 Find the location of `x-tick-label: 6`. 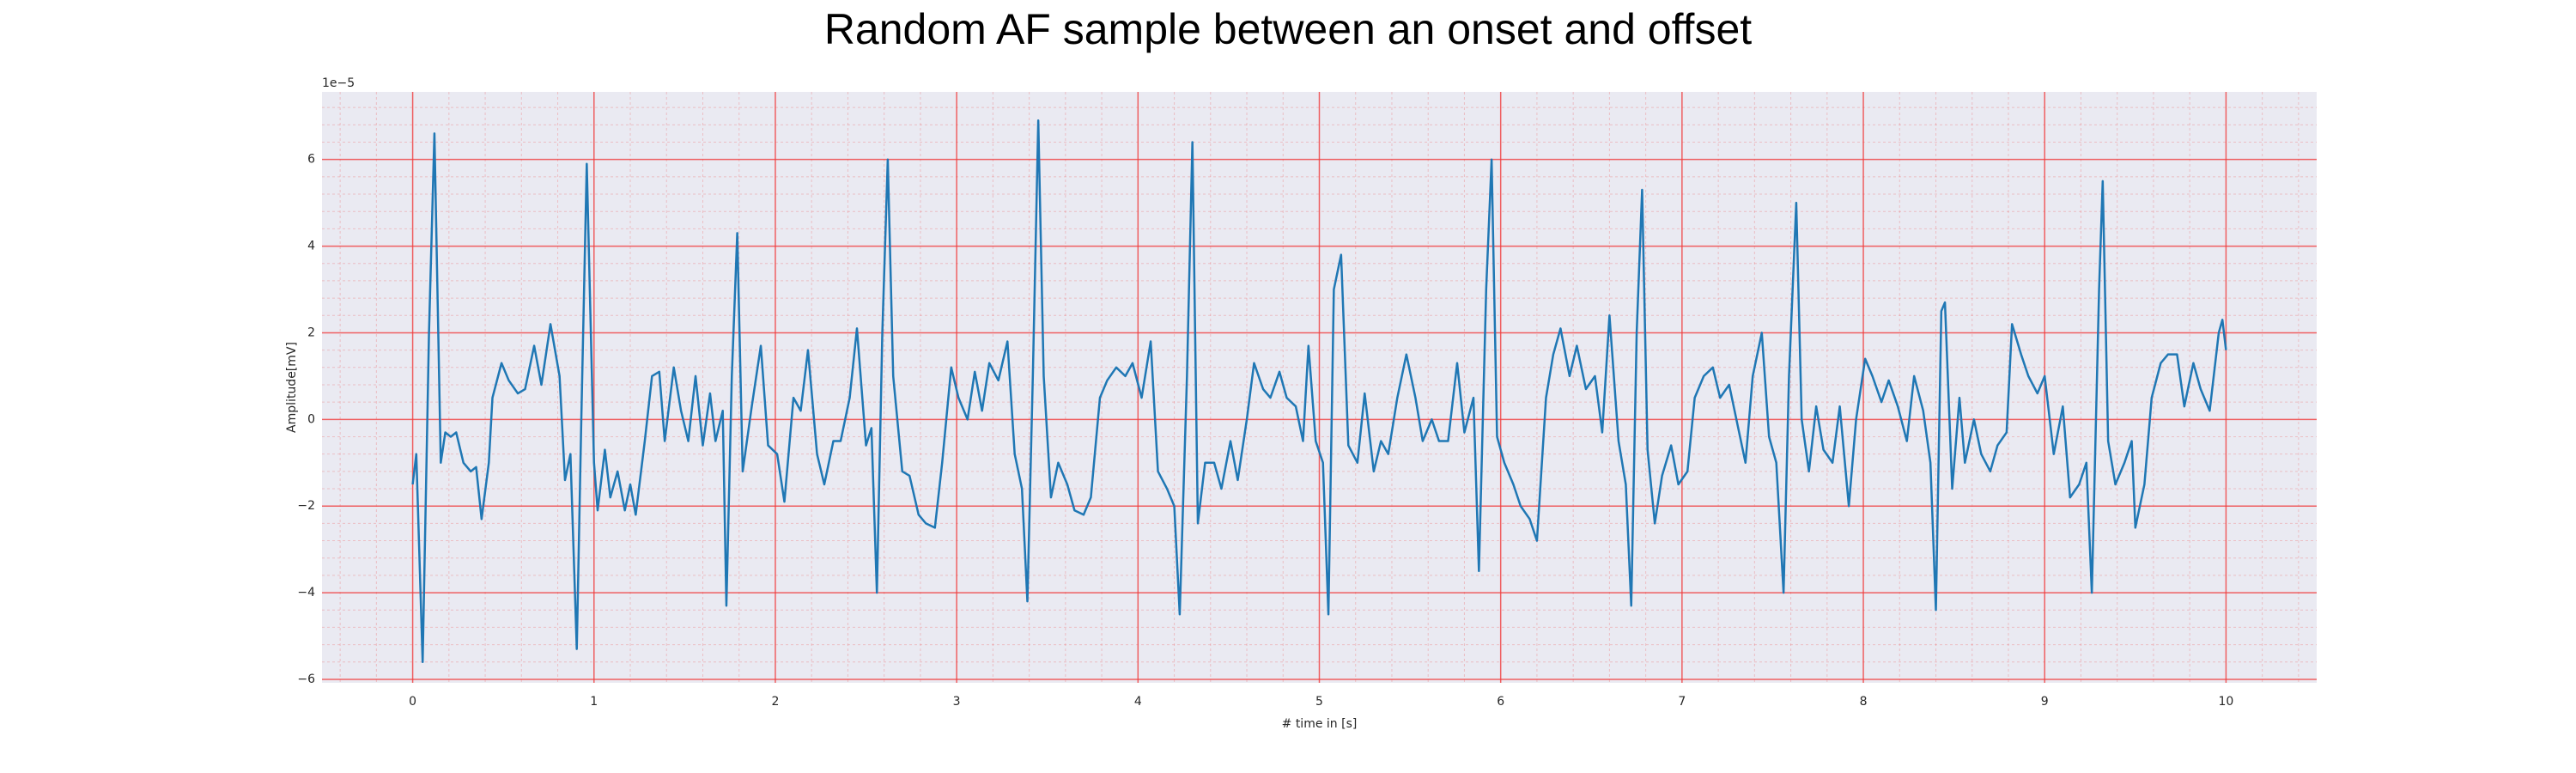

x-tick-label: 6 is located at coordinates (1500, 702).